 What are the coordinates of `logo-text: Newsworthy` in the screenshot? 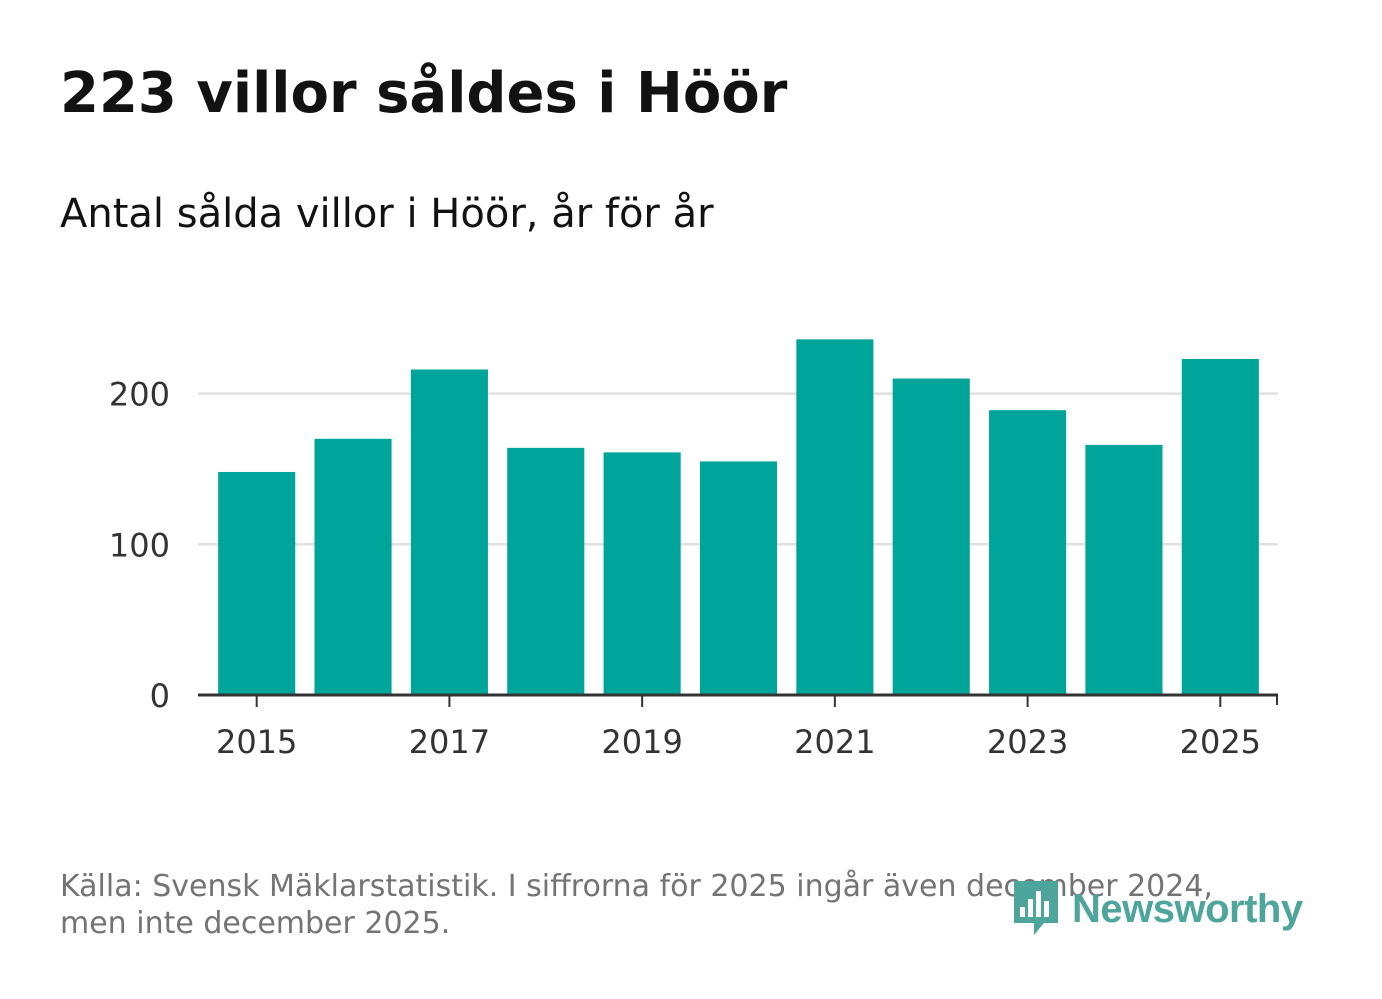 It's located at (1187, 908).